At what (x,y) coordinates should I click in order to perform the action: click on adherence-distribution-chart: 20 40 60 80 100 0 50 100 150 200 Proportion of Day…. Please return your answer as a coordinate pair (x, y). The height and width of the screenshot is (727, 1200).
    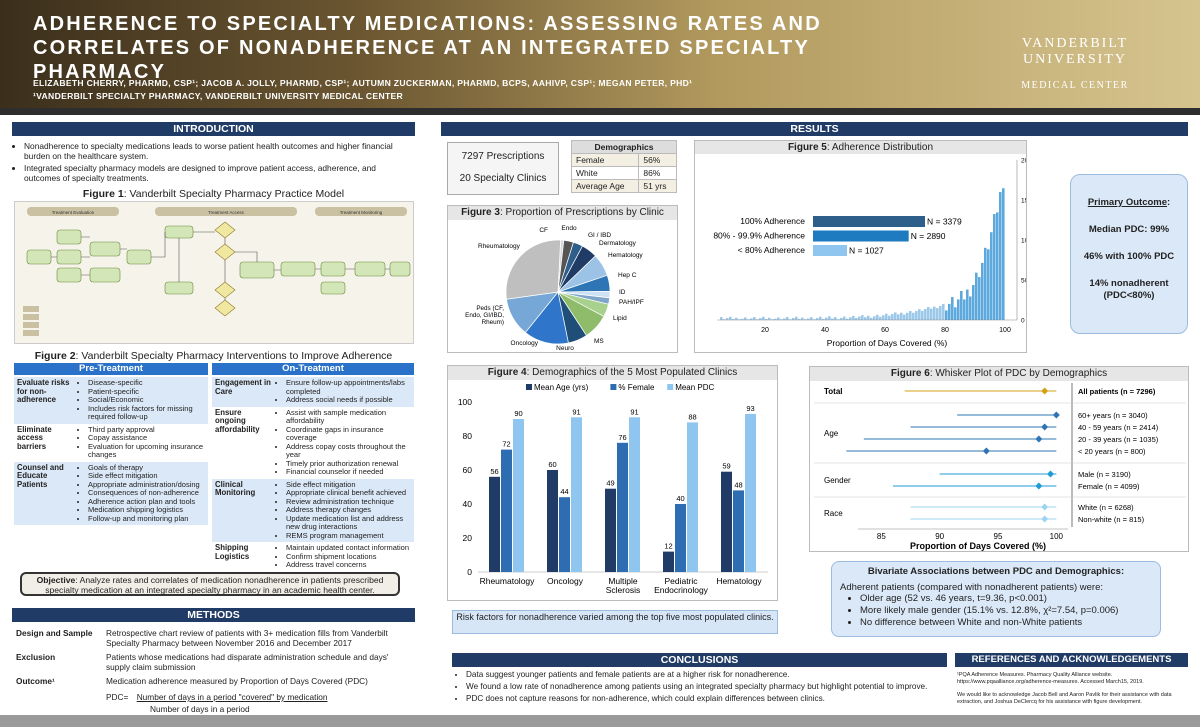
    Looking at the image, I should click on (878, 253).